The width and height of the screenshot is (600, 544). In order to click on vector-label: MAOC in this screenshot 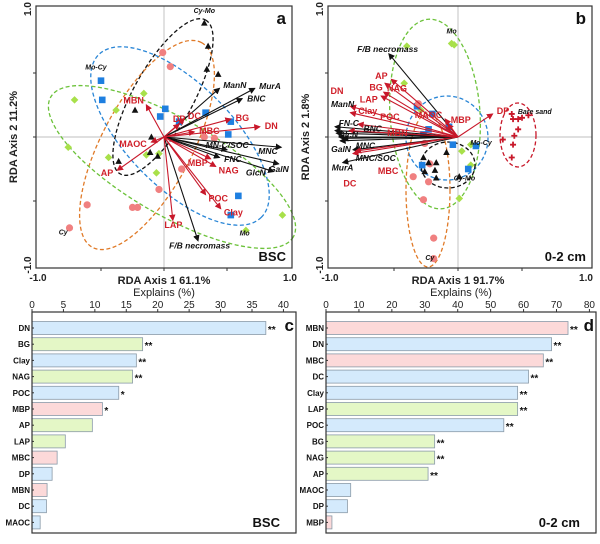, I will do `click(133, 144)`.